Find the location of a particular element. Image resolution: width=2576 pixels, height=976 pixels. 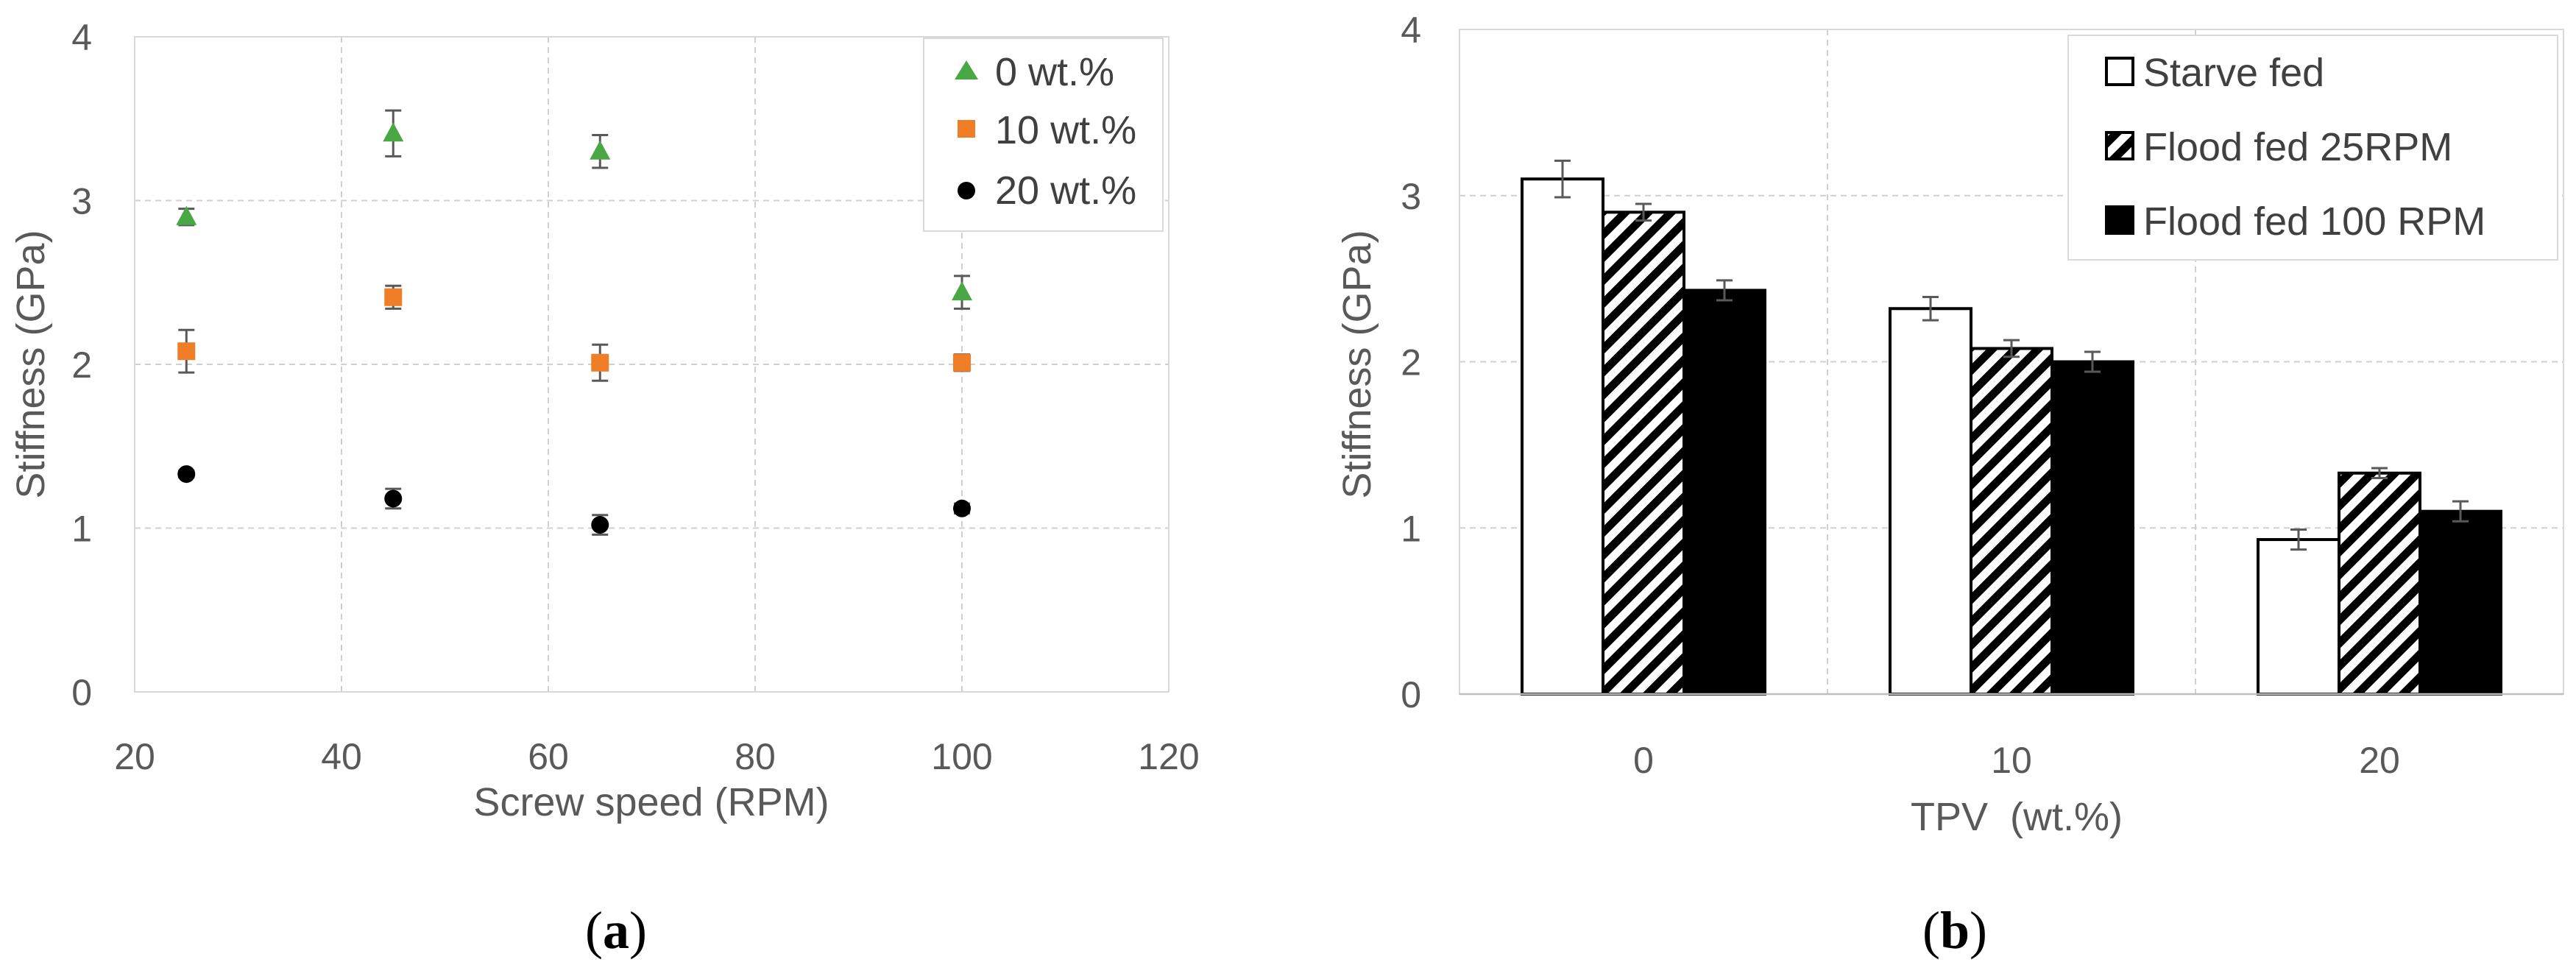

chart-a-y-tick-label: 1 is located at coordinates (81, 529).